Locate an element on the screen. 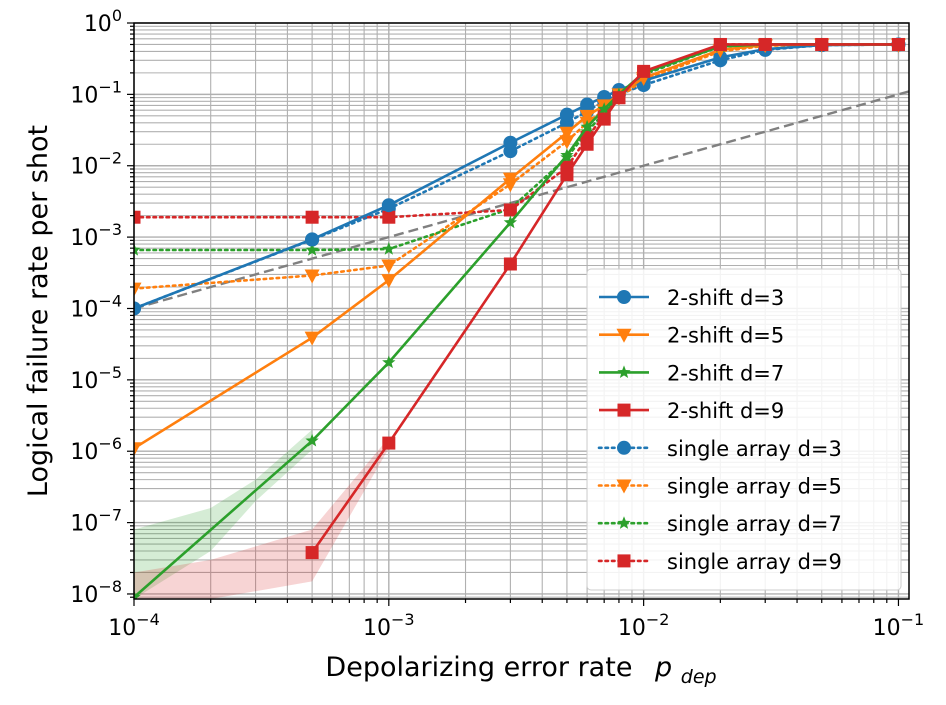 The height and width of the screenshot is (705, 946). legend-label: single array d=5 is located at coordinates (754, 487).